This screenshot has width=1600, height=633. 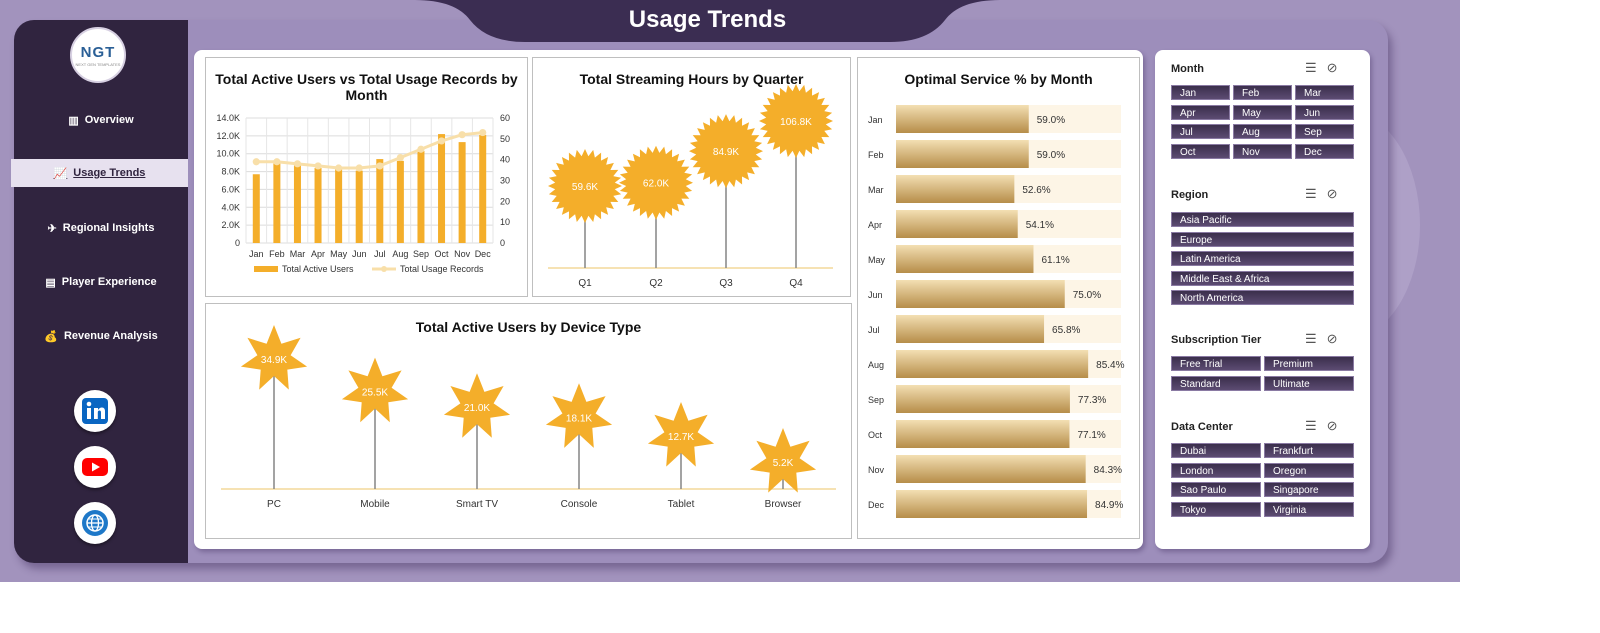 What do you see at coordinates (1324, 112) in the screenshot?
I see `slicer-item-month: Jun` at bounding box center [1324, 112].